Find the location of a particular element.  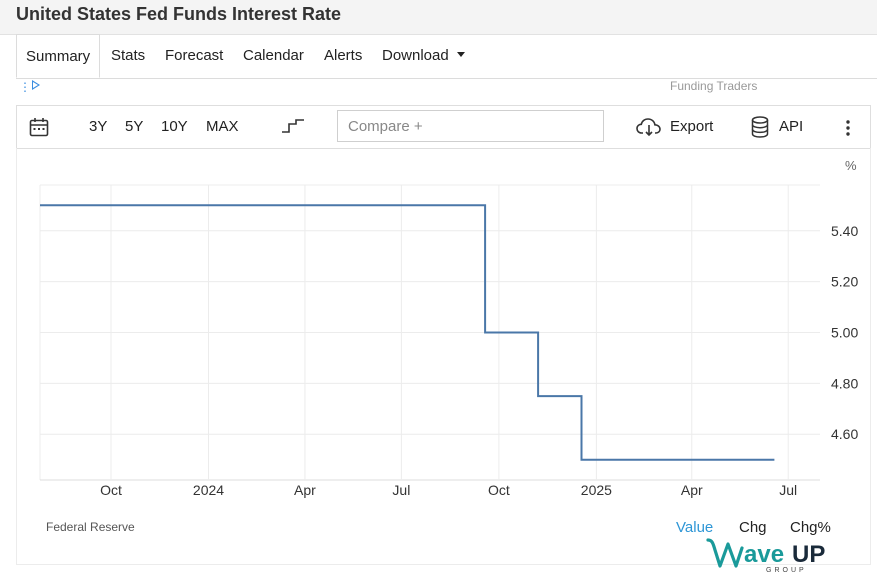

tab-summary: Summary is located at coordinates (58, 56).